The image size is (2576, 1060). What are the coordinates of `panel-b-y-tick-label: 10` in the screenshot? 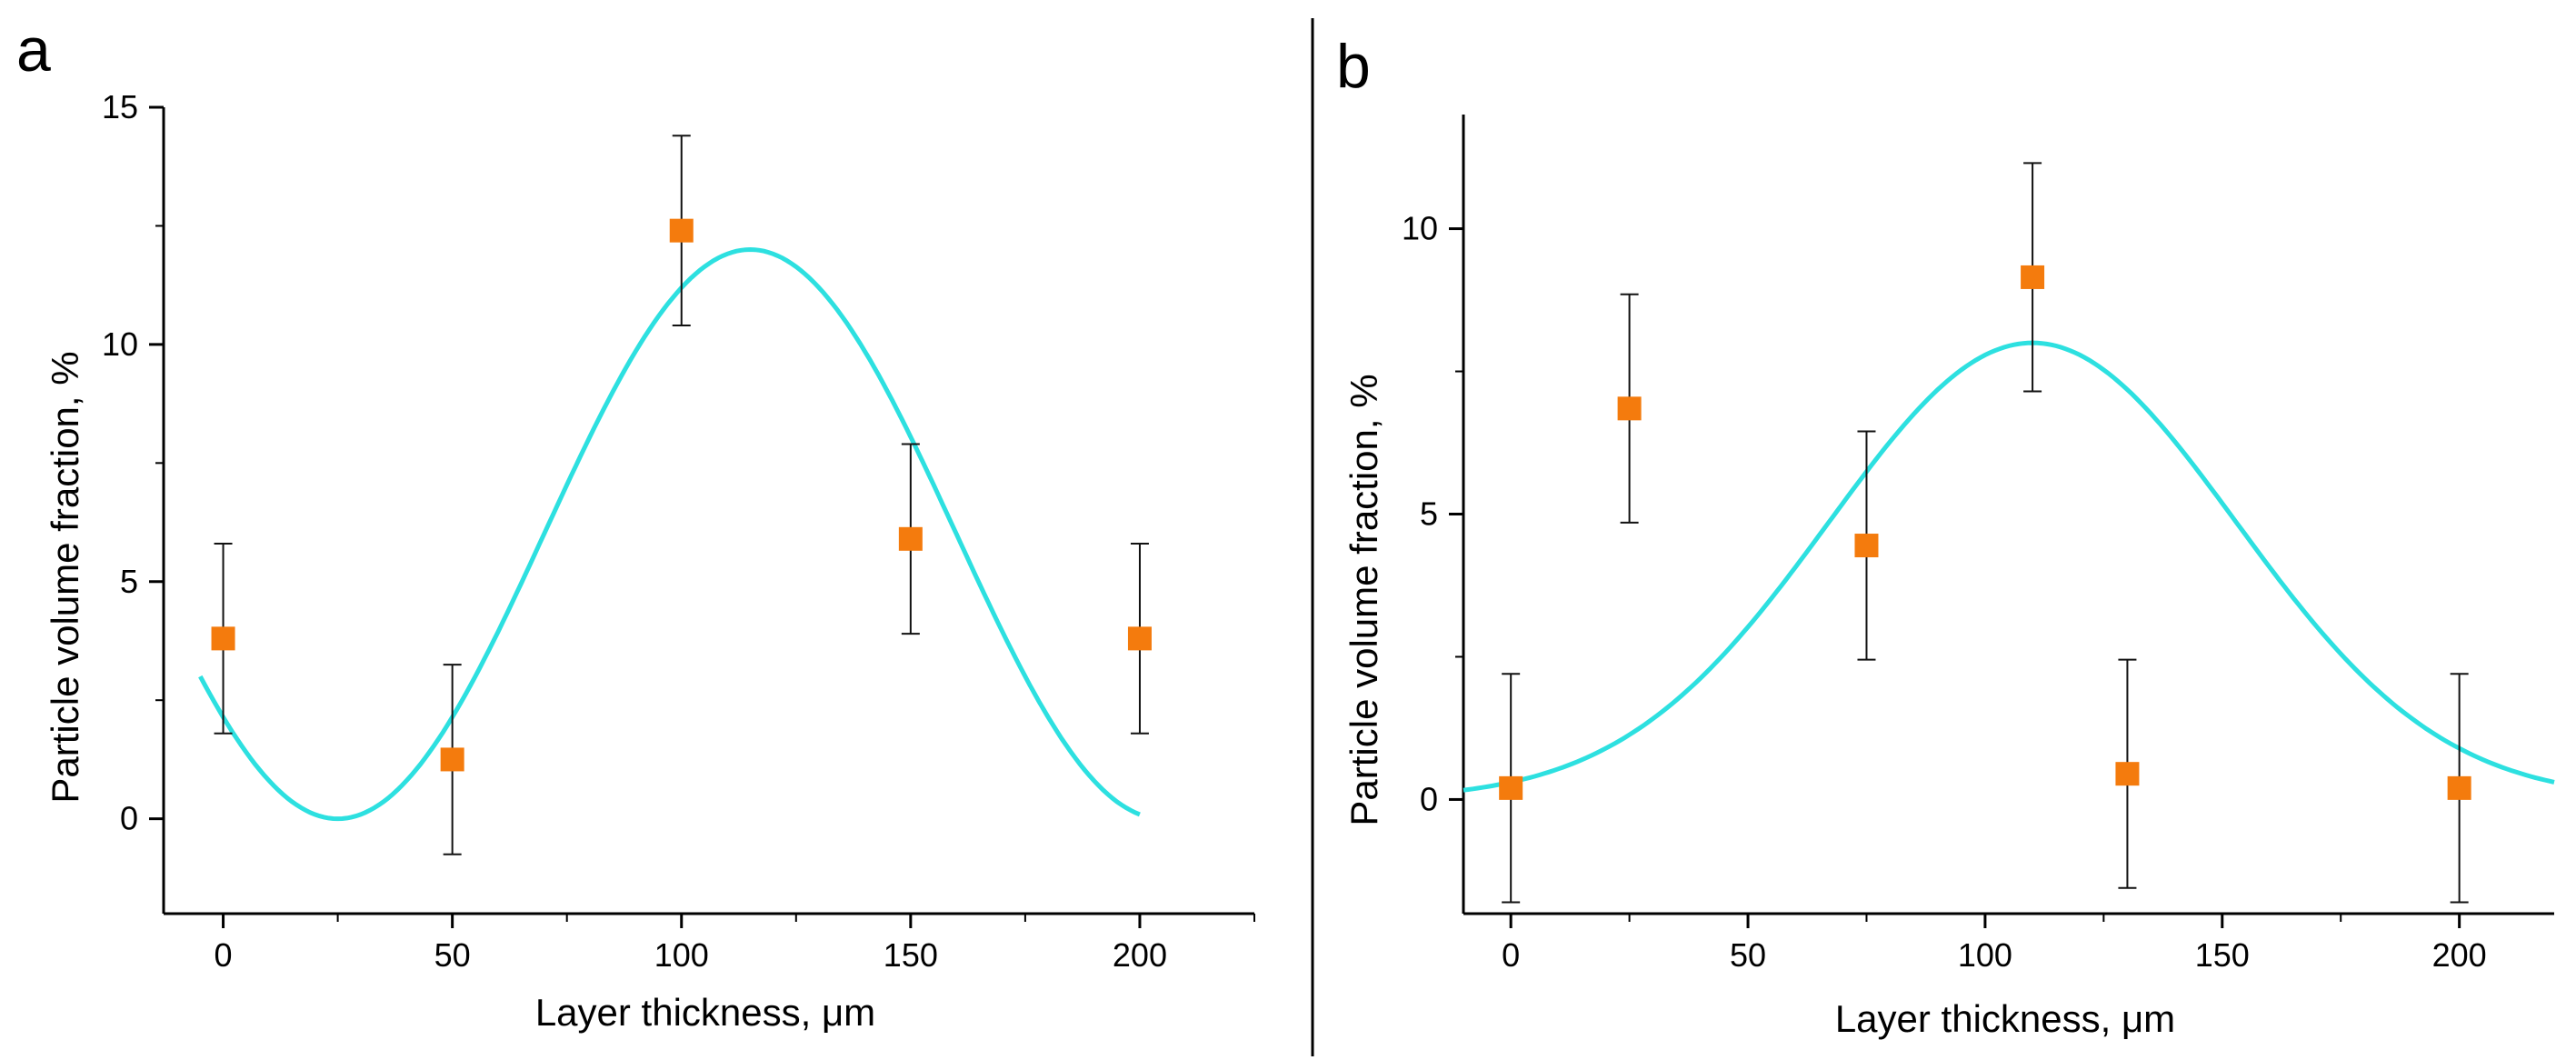 It's located at (1420, 228).